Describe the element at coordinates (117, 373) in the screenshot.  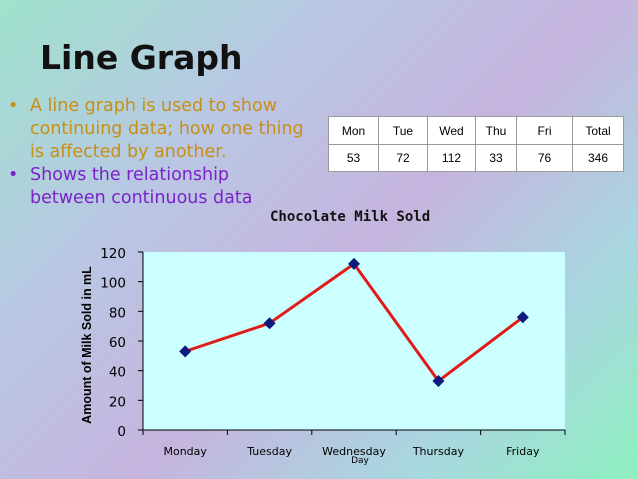
I see `y-tick-label: 40` at that location.